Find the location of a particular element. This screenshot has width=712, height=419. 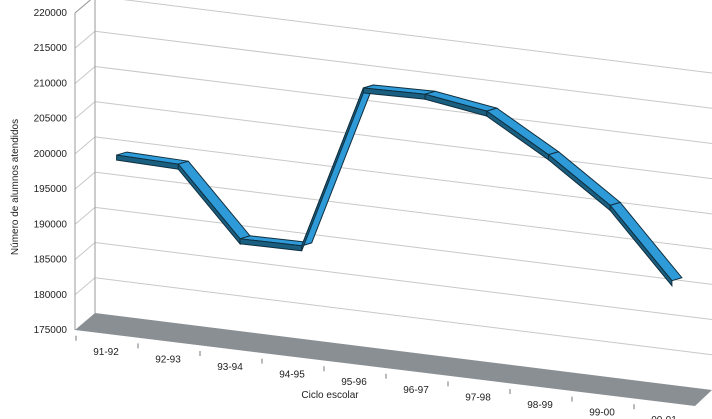

x-tick-label: 00-01 is located at coordinates (664, 417).